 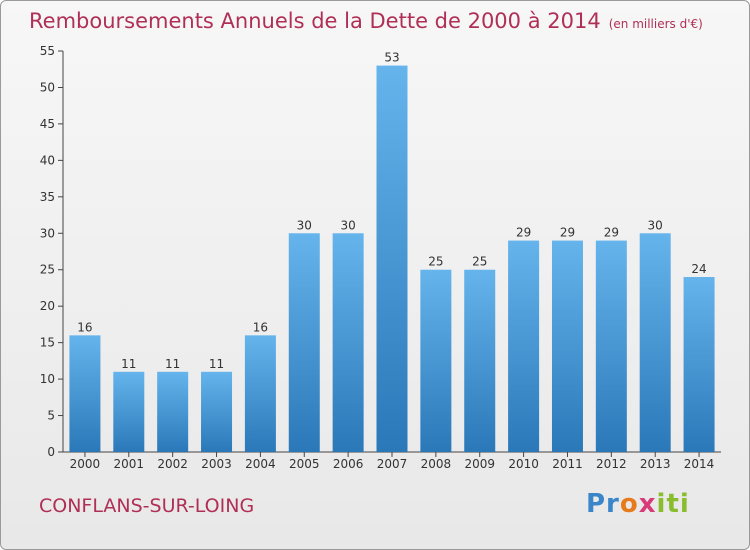 What do you see at coordinates (655, 464) in the screenshot?
I see `x-tick-label: 2013` at bounding box center [655, 464].